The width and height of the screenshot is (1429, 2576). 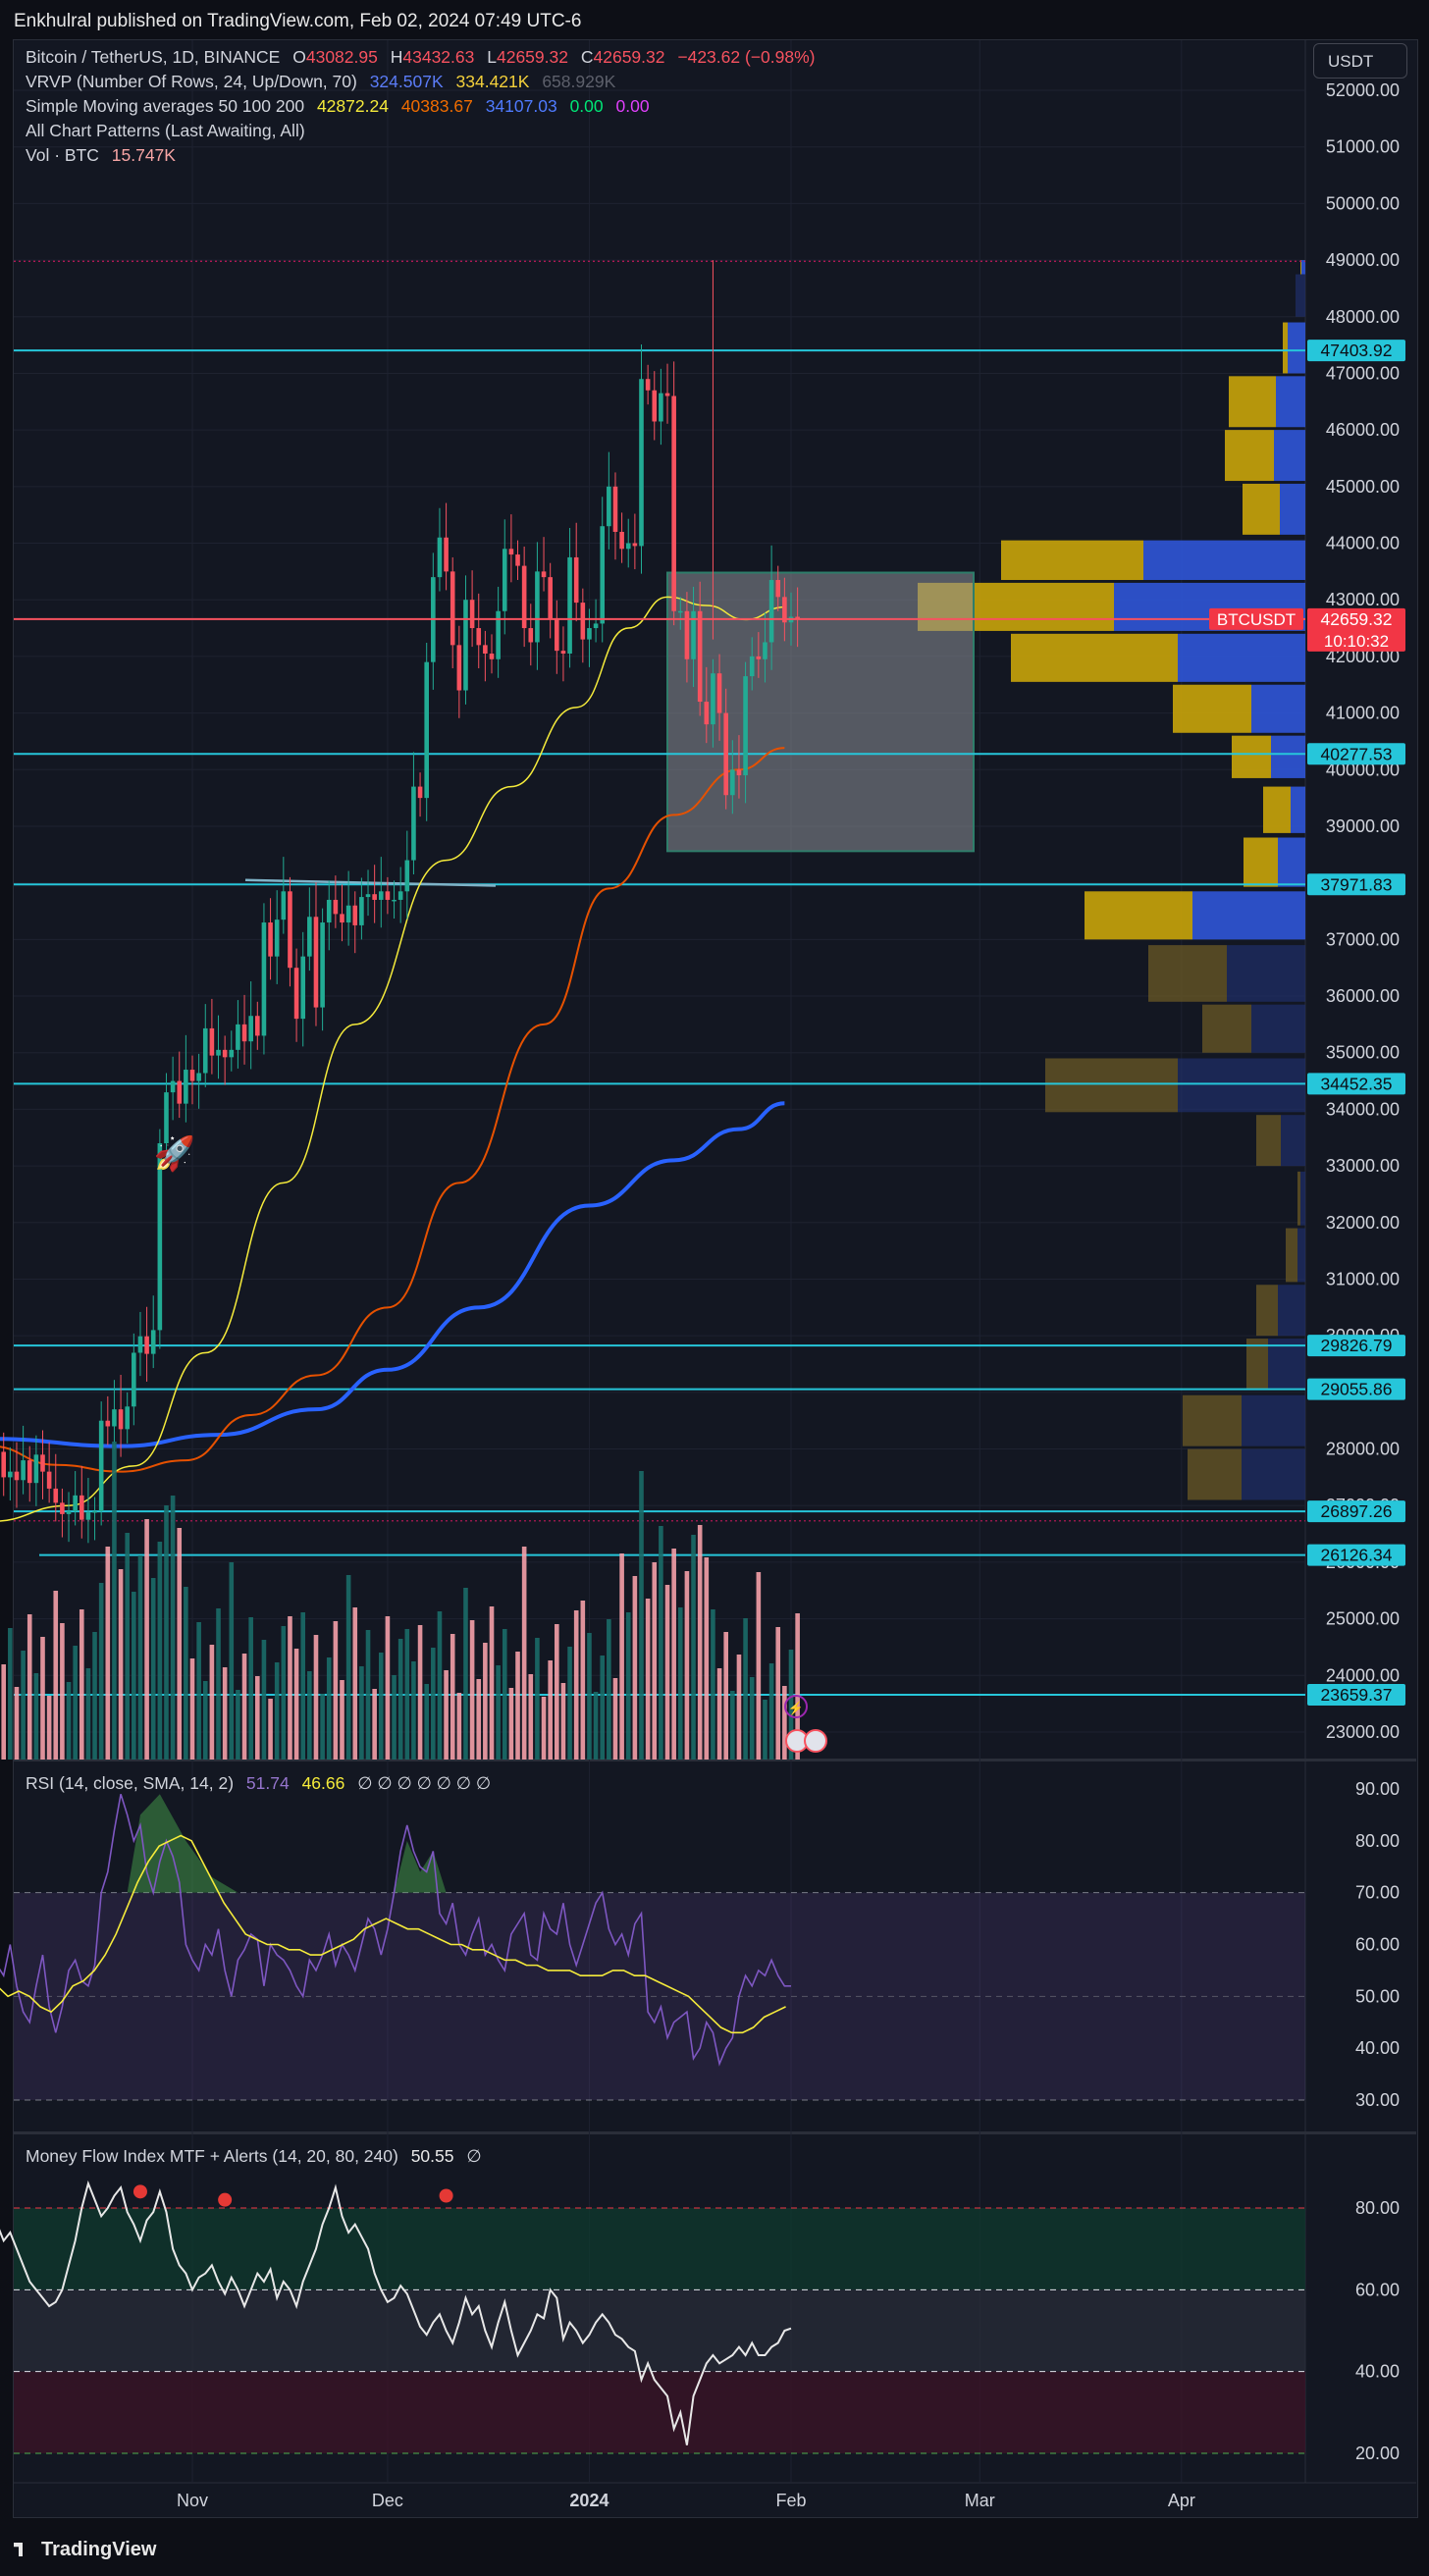 What do you see at coordinates (1357, 884) in the screenshot?
I see `horizontal-line-price-label: 37971.83` at bounding box center [1357, 884].